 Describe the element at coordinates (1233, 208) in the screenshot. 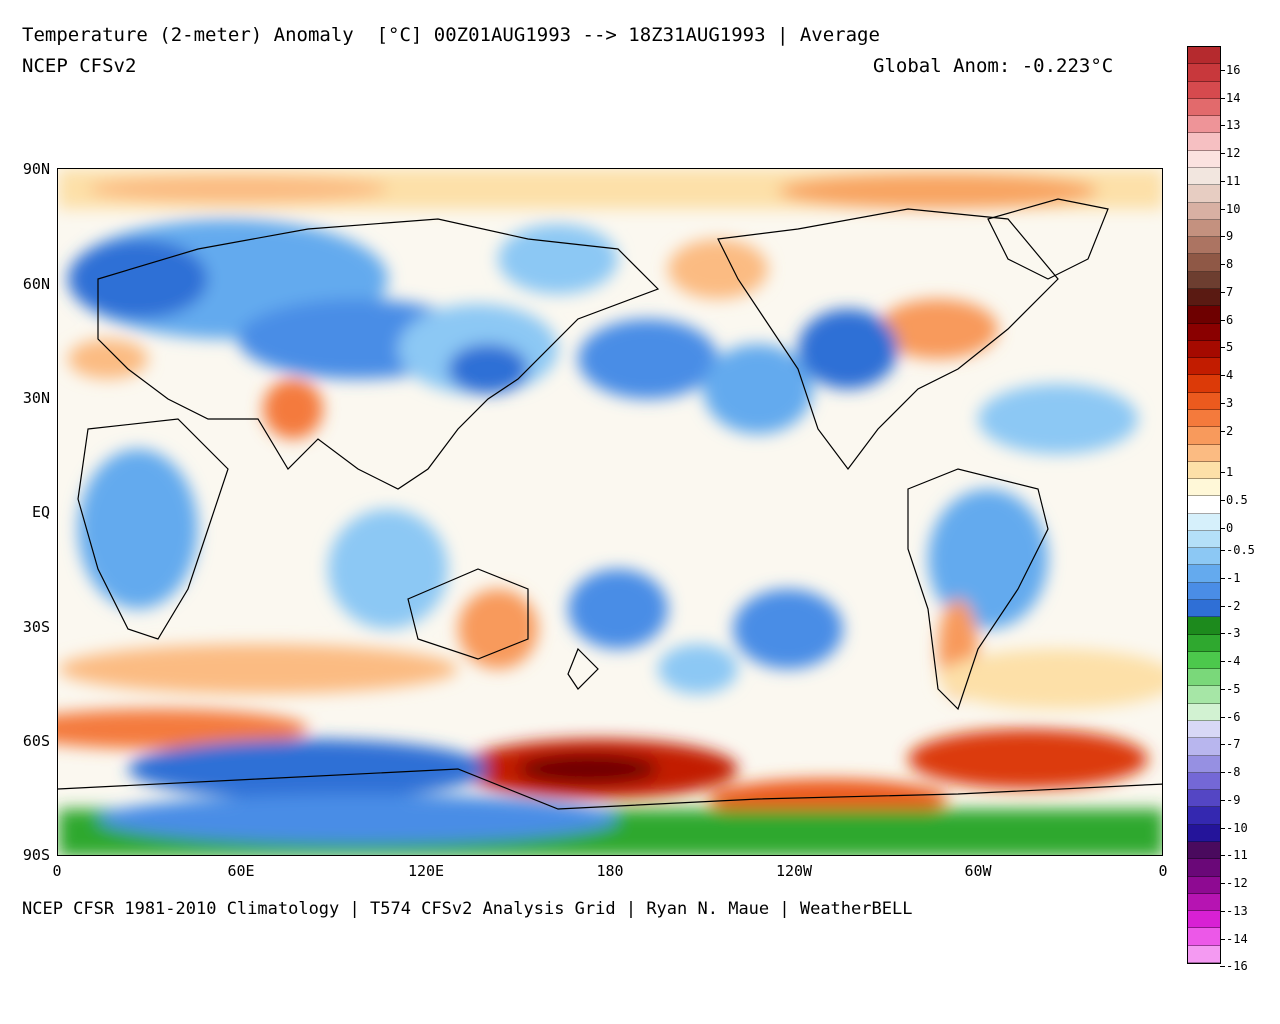

I see `colorbar-label: 10` at that location.